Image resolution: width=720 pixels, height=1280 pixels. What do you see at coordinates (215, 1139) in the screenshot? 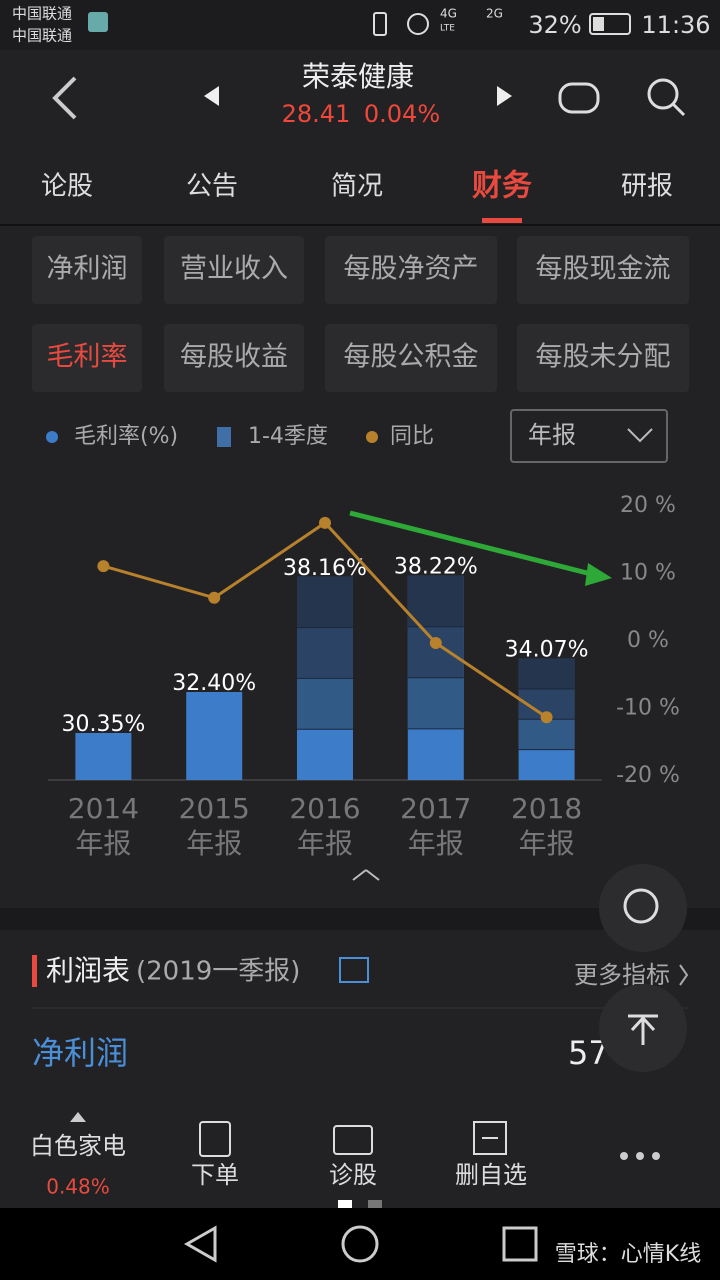
I see `order-icon` at bounding box center [215, 1139].